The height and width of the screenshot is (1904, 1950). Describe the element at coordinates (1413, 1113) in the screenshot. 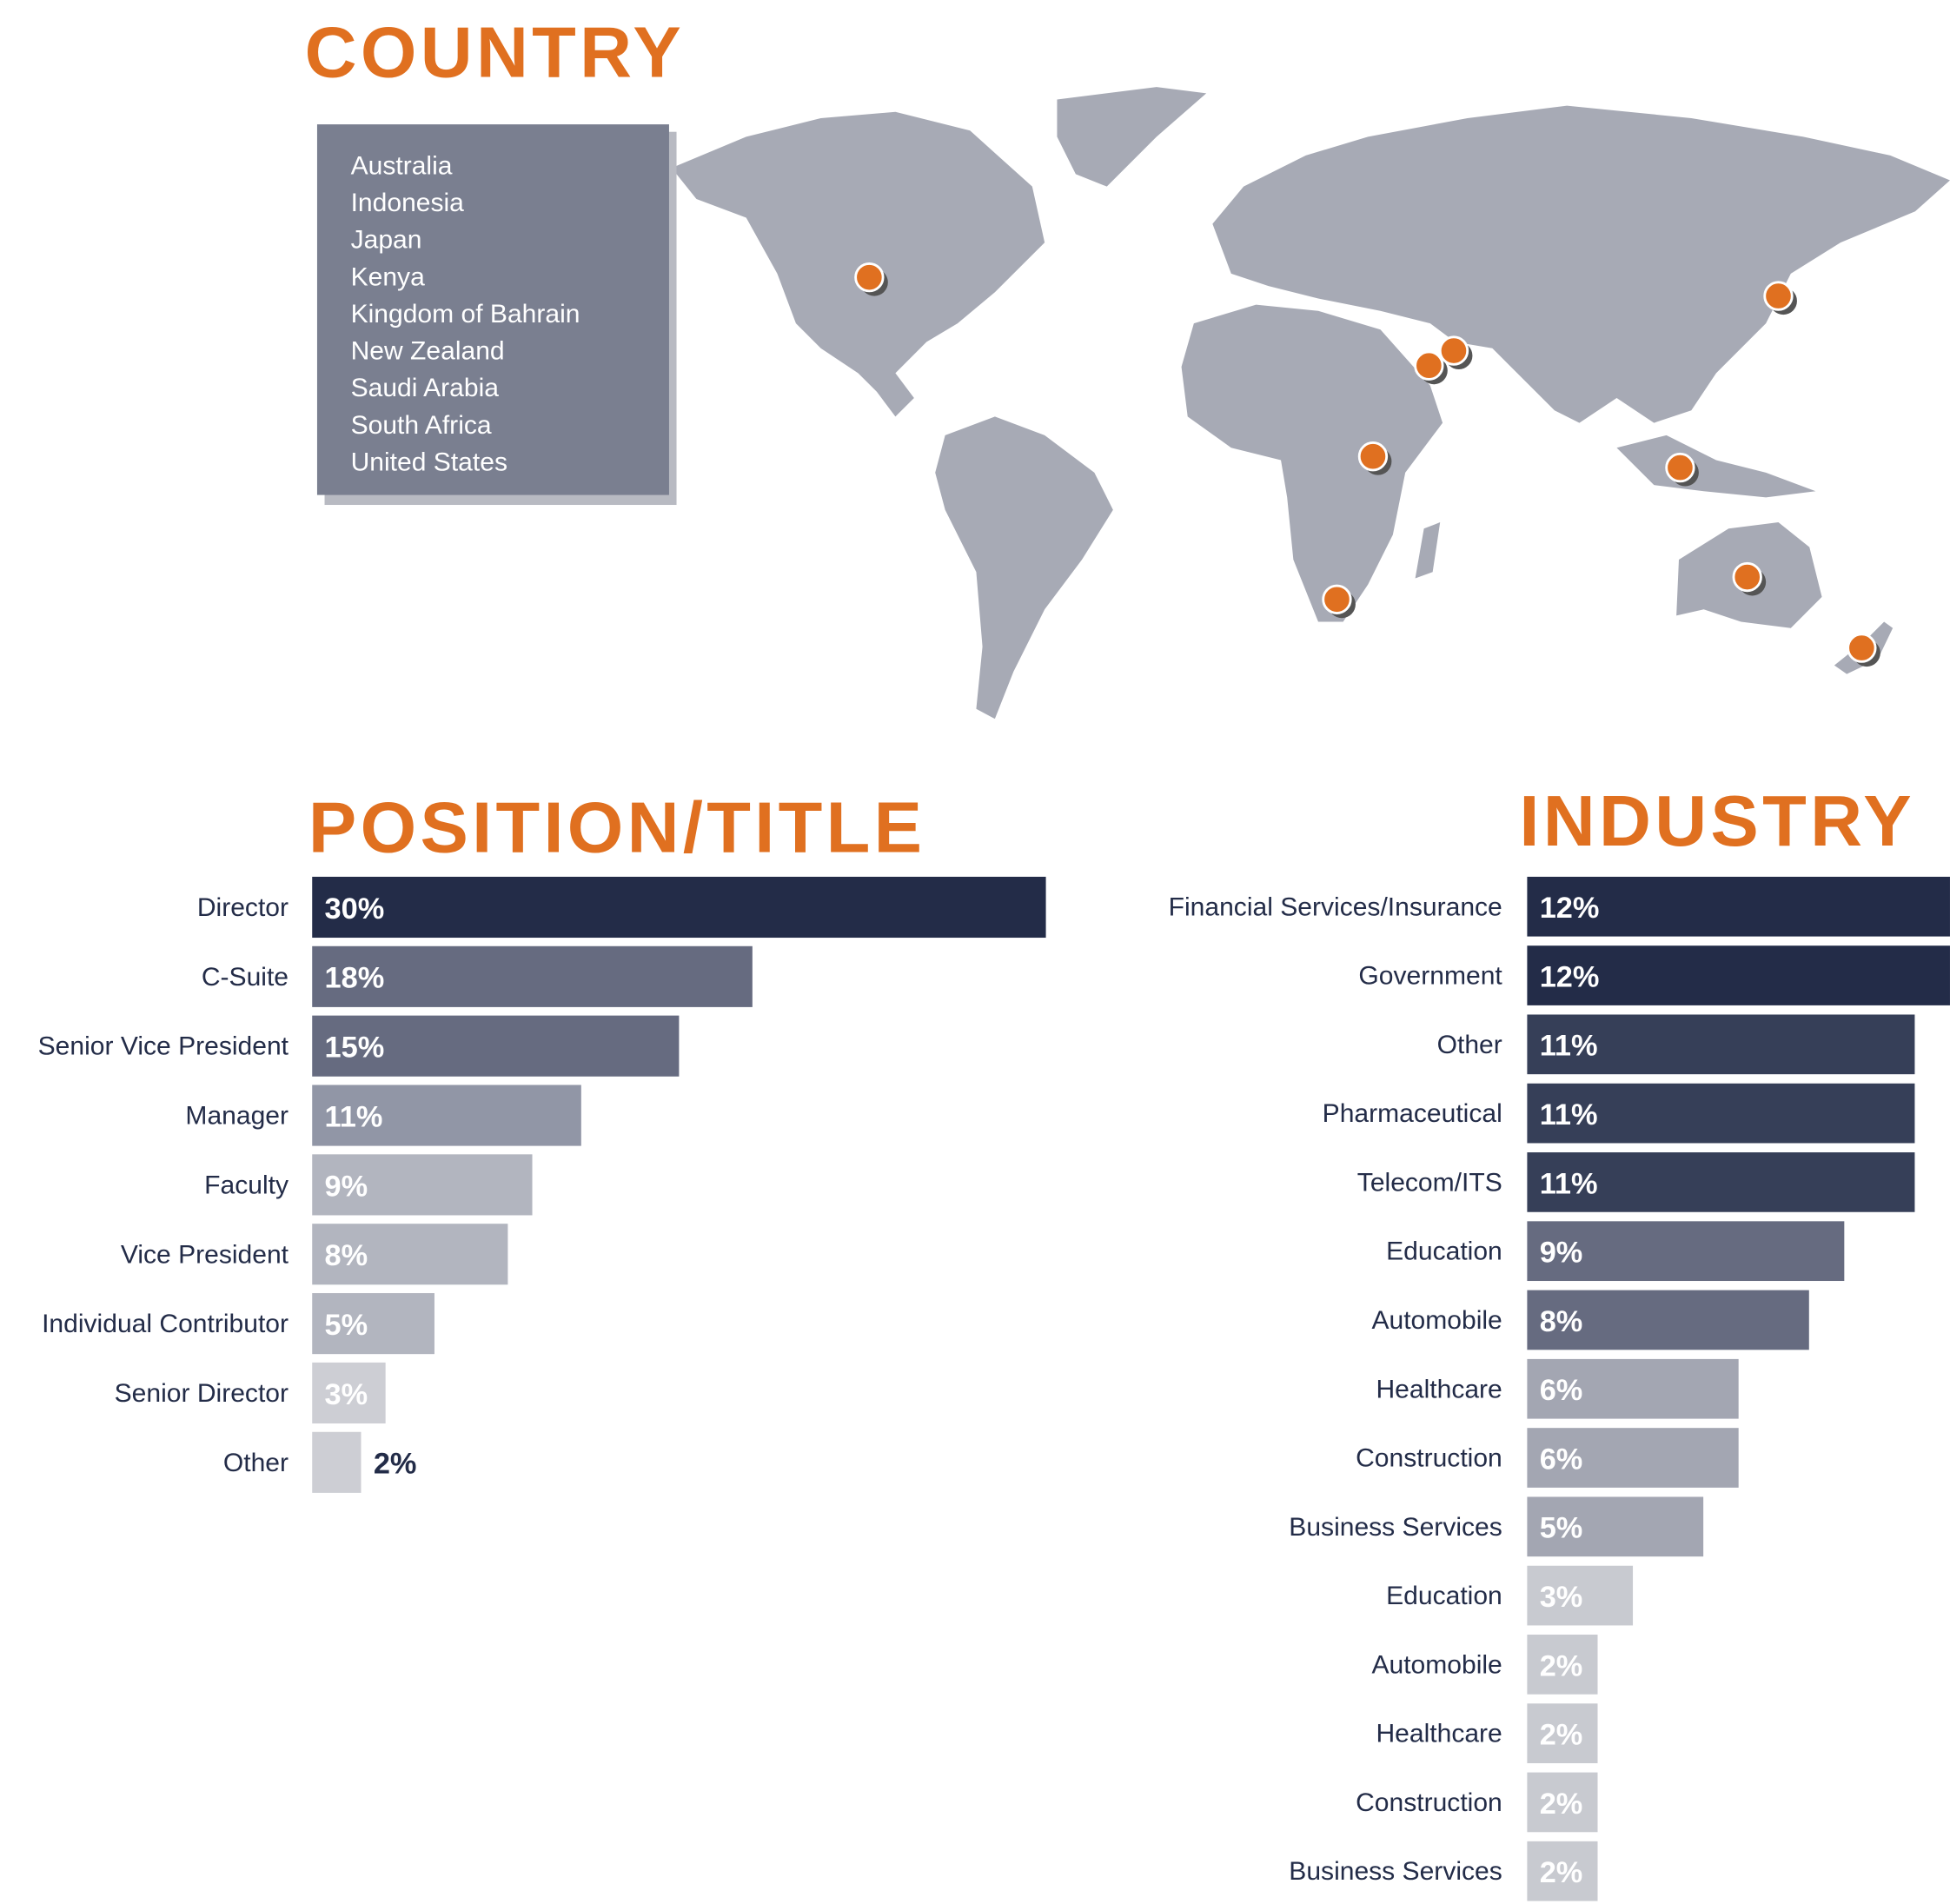

I see `category-label: Pharmaceutical` at that location.